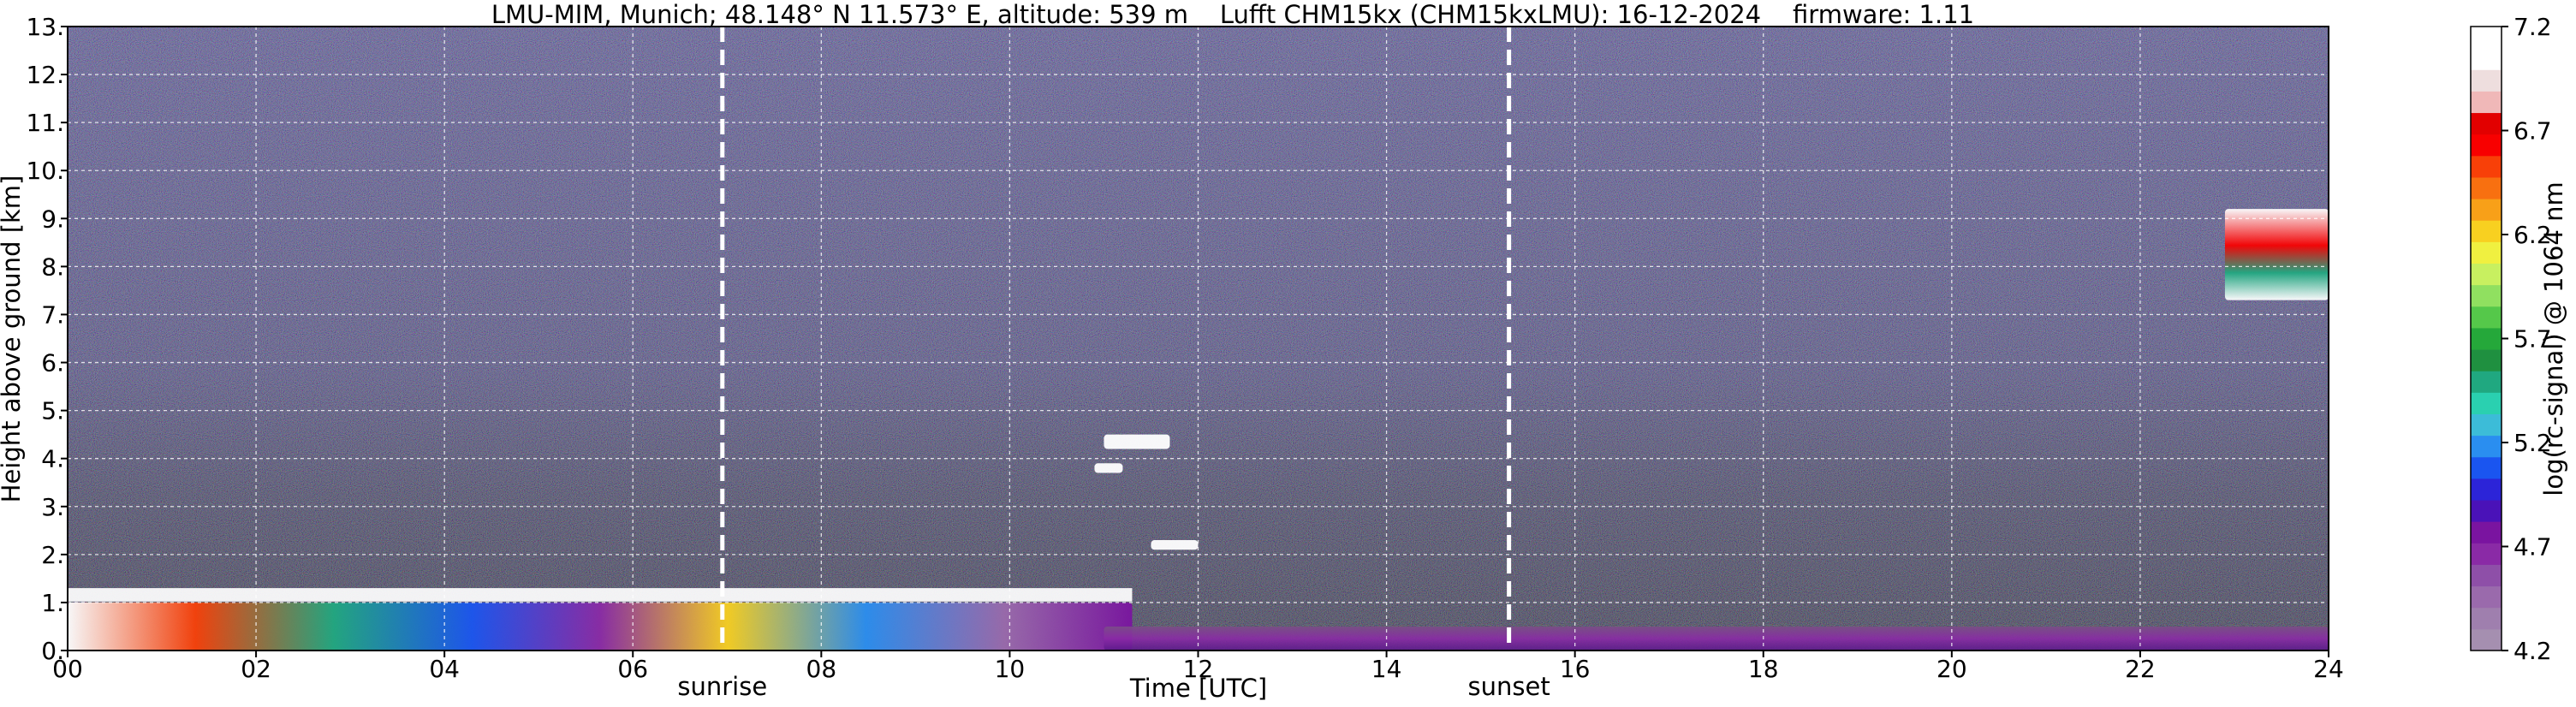 This screenshot has height=707, width=2576. Describe the element at coordinates (1764, 669) in the screenshot. I see `x-tick-label: 18` at that location.